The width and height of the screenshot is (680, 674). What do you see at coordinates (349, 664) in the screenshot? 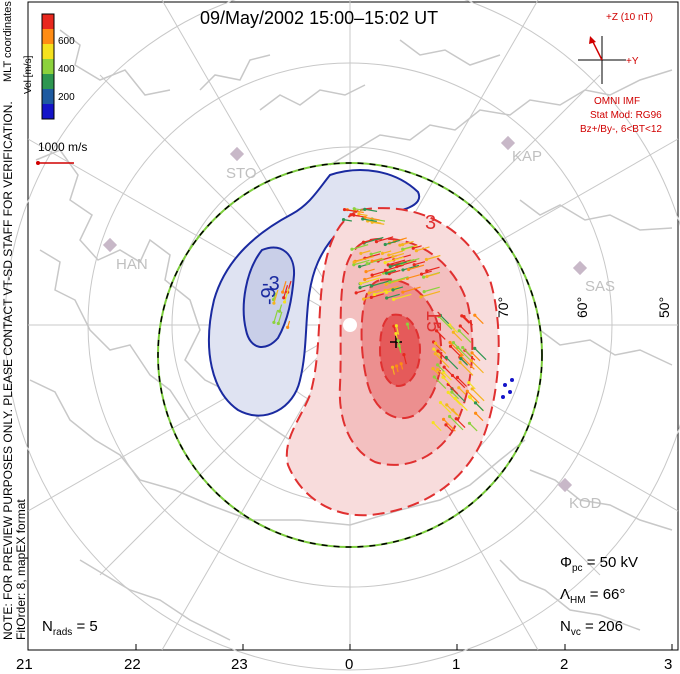
I see `mlt-label-0: 0` at bounding box center [349, 664].